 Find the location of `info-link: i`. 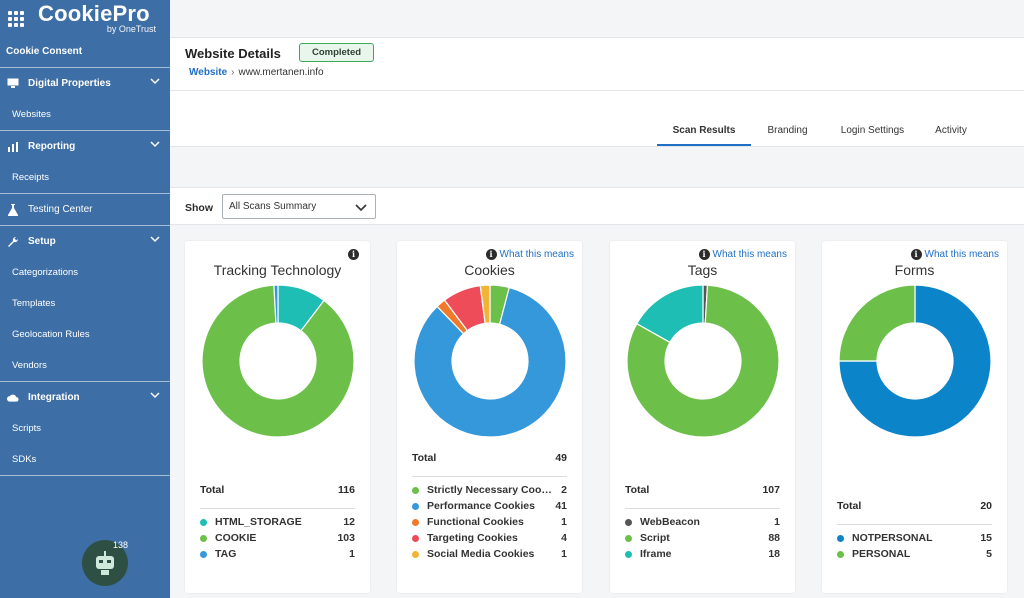

info-link: i is located at coordinates (355, 254).